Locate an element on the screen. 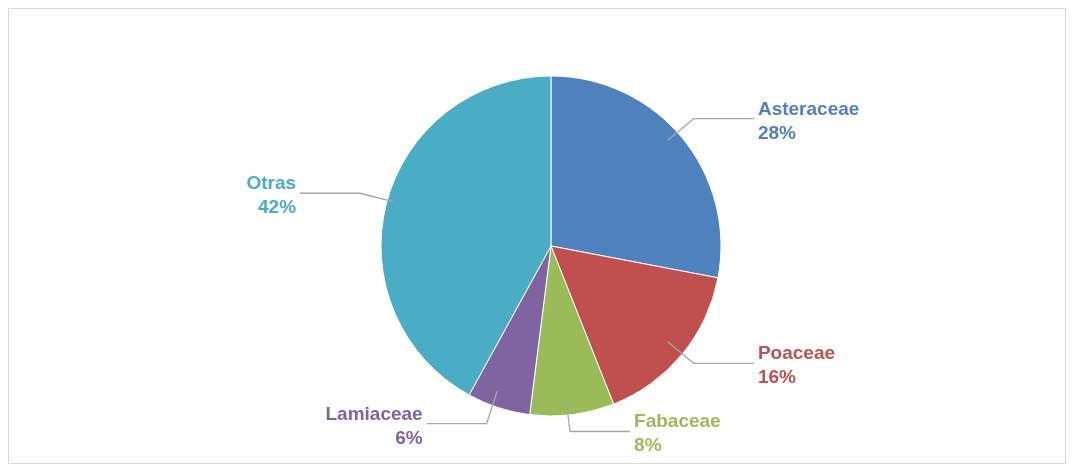 This screenshot has height=472, width=1074. data-label: 16% is located at coordinates (777, 377).